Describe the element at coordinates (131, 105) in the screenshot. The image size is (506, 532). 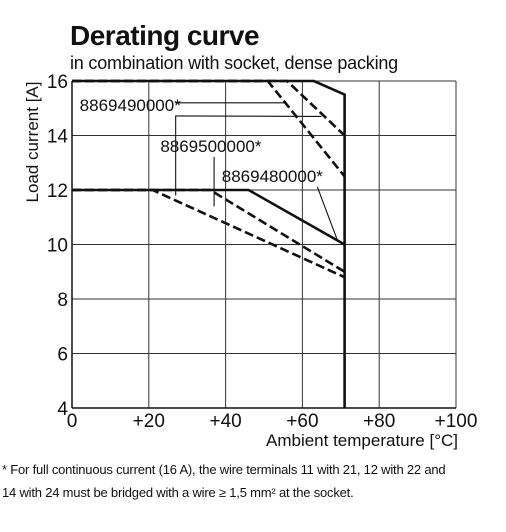
I see `annotation-label-1: 8869490000*` at that location.